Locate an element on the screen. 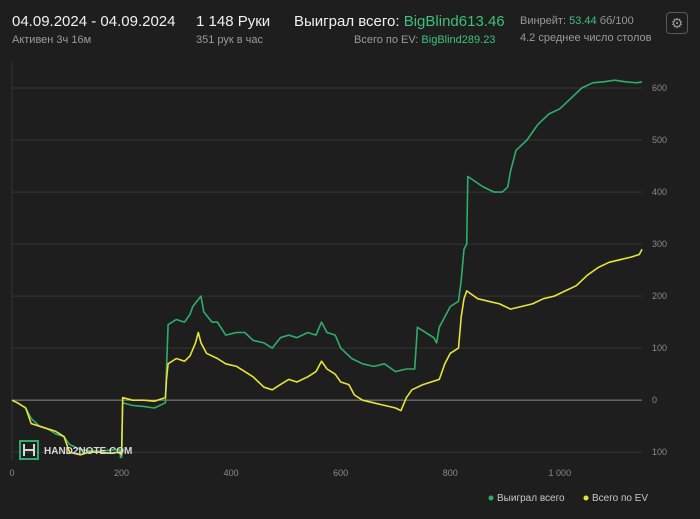  chart-legend: Выиграл всего Всего по EV is located at coordinates (568, 498).